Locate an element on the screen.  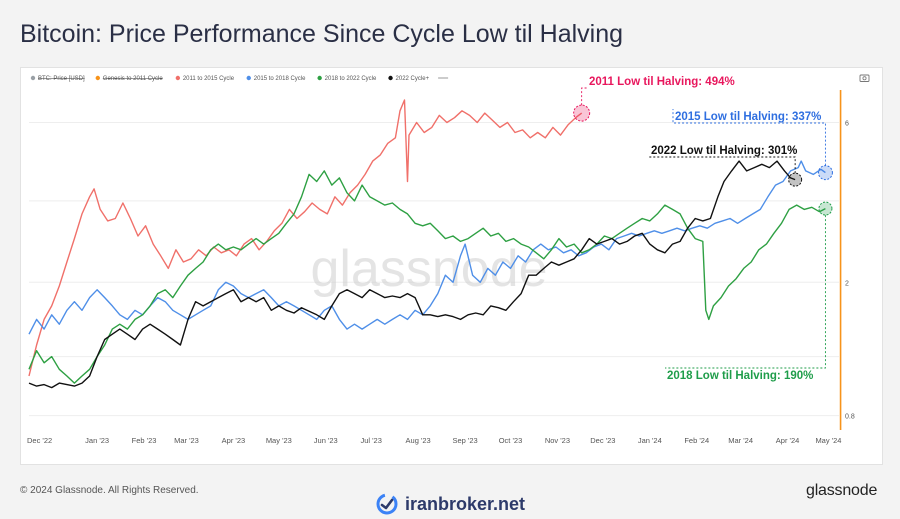
x-tick-label: Jan '24 is located at coordinates (650, 440).